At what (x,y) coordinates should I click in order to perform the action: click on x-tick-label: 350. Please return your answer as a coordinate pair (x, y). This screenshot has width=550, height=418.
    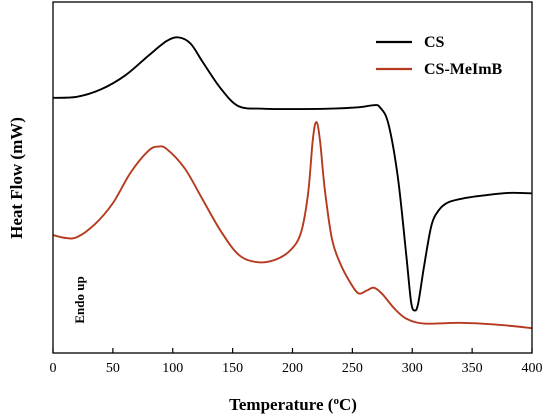
    Looking at the image, I should click on (472, 368).